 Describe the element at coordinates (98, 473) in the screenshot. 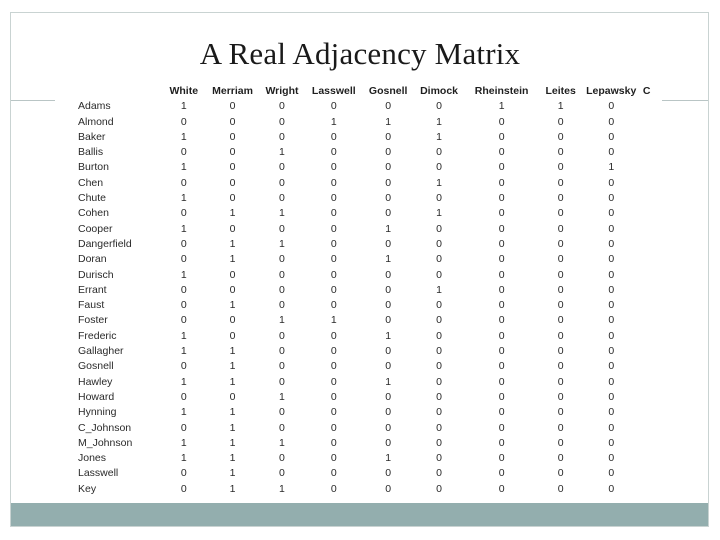

I see `row-label: Lasswell` at that location.